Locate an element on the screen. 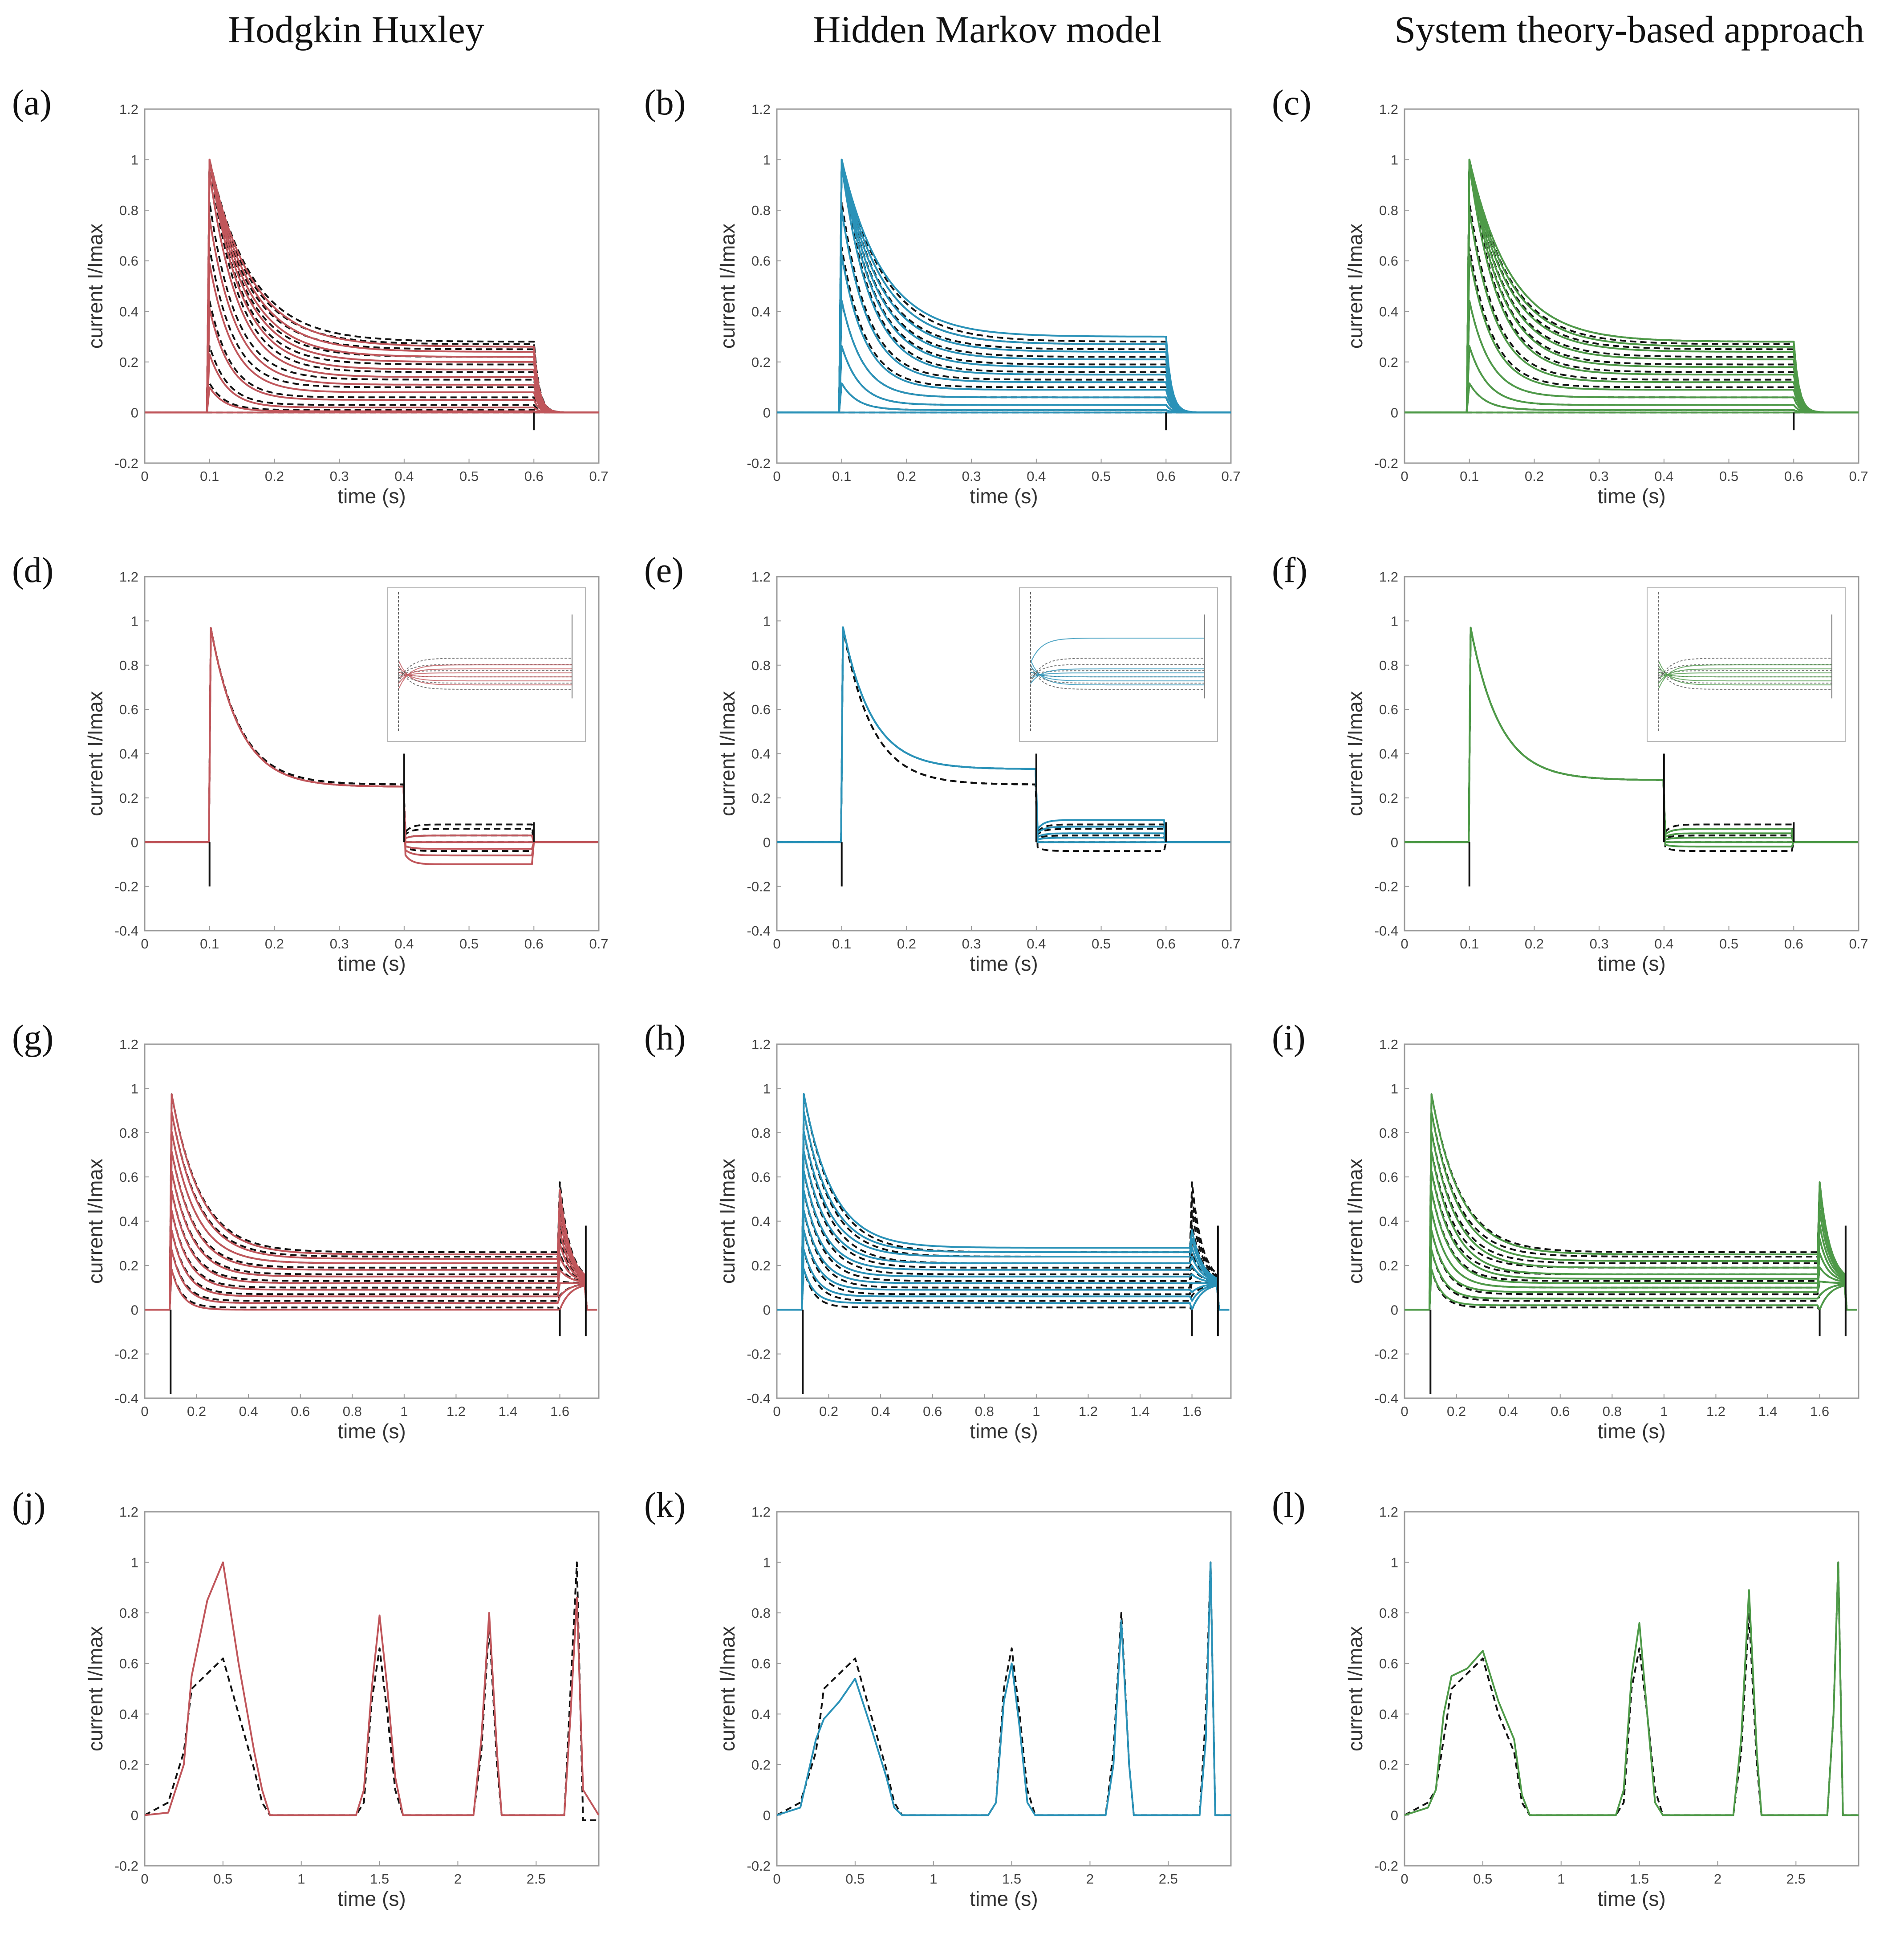 The height and width of the screenshot is (1937, 1904). panel-label: (e) is located at coordinates (664, 570).